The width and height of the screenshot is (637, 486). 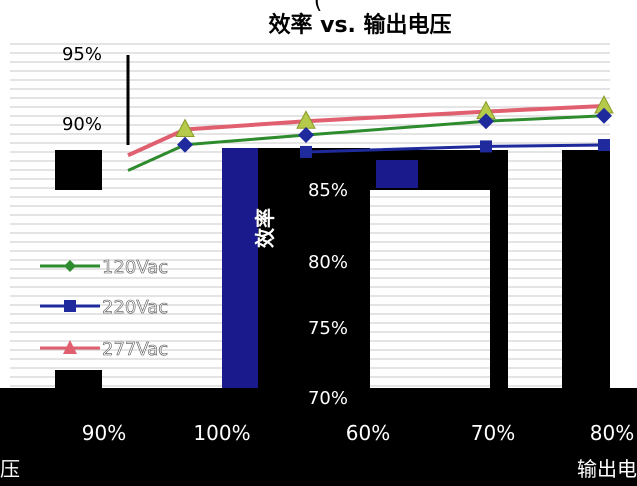 What do you see at coordinates (328, 398) in the screenshot?
I see `y-tick-label: 70%` at bounding box center [328, 398].